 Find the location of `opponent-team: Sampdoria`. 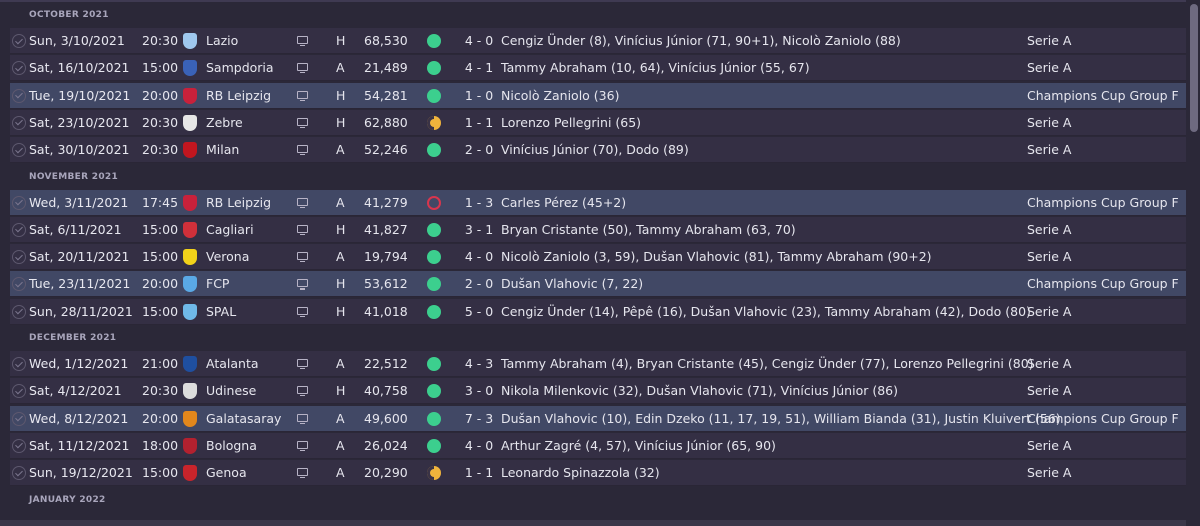

opponent-team: Sampdoria is located at coordinates (240, 68).